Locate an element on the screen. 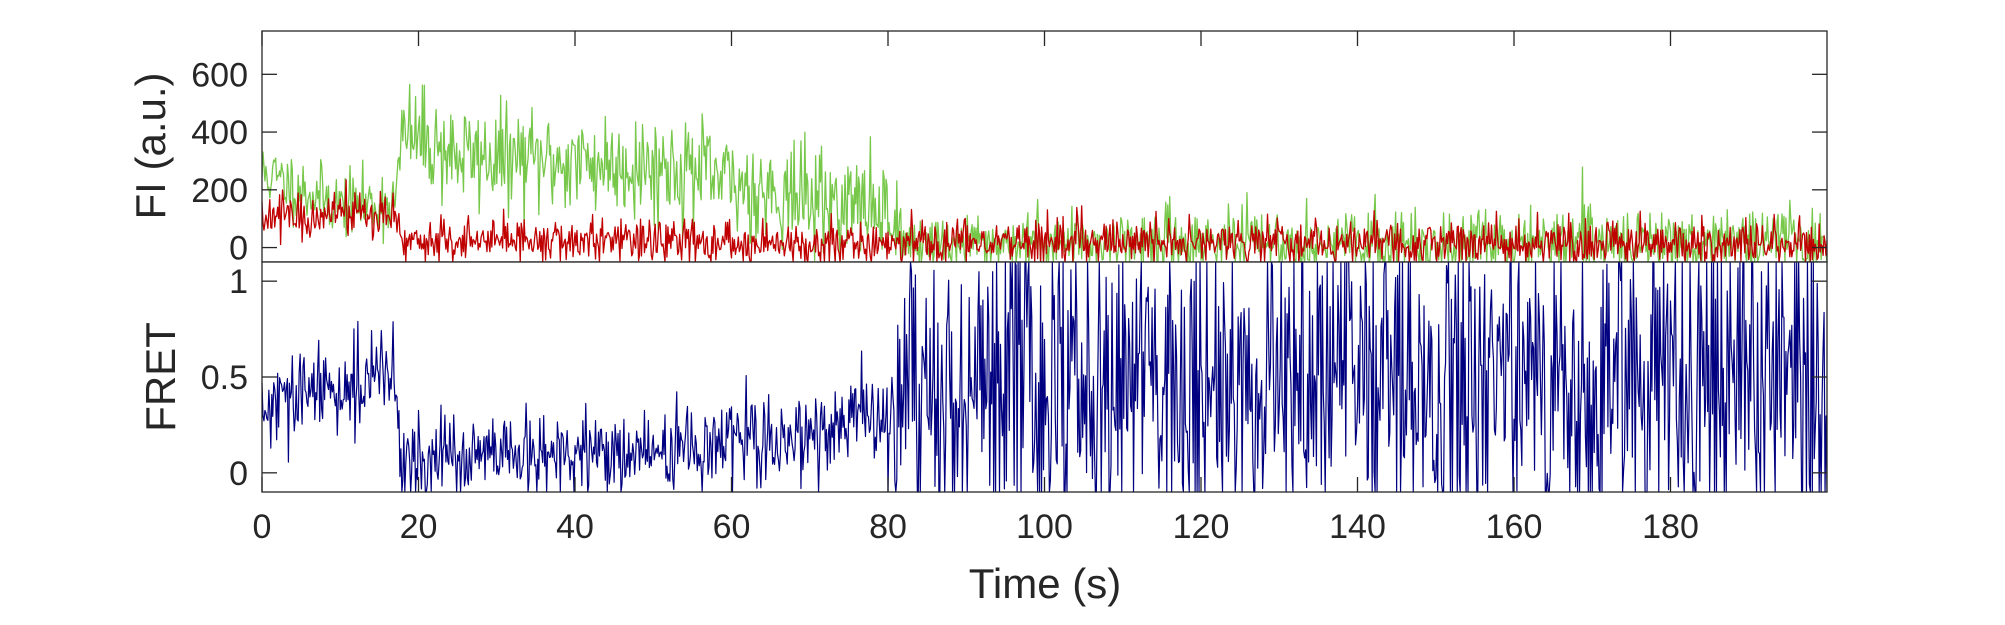  fret-y-axis-label: FRET is located at coordinates (160, 377).